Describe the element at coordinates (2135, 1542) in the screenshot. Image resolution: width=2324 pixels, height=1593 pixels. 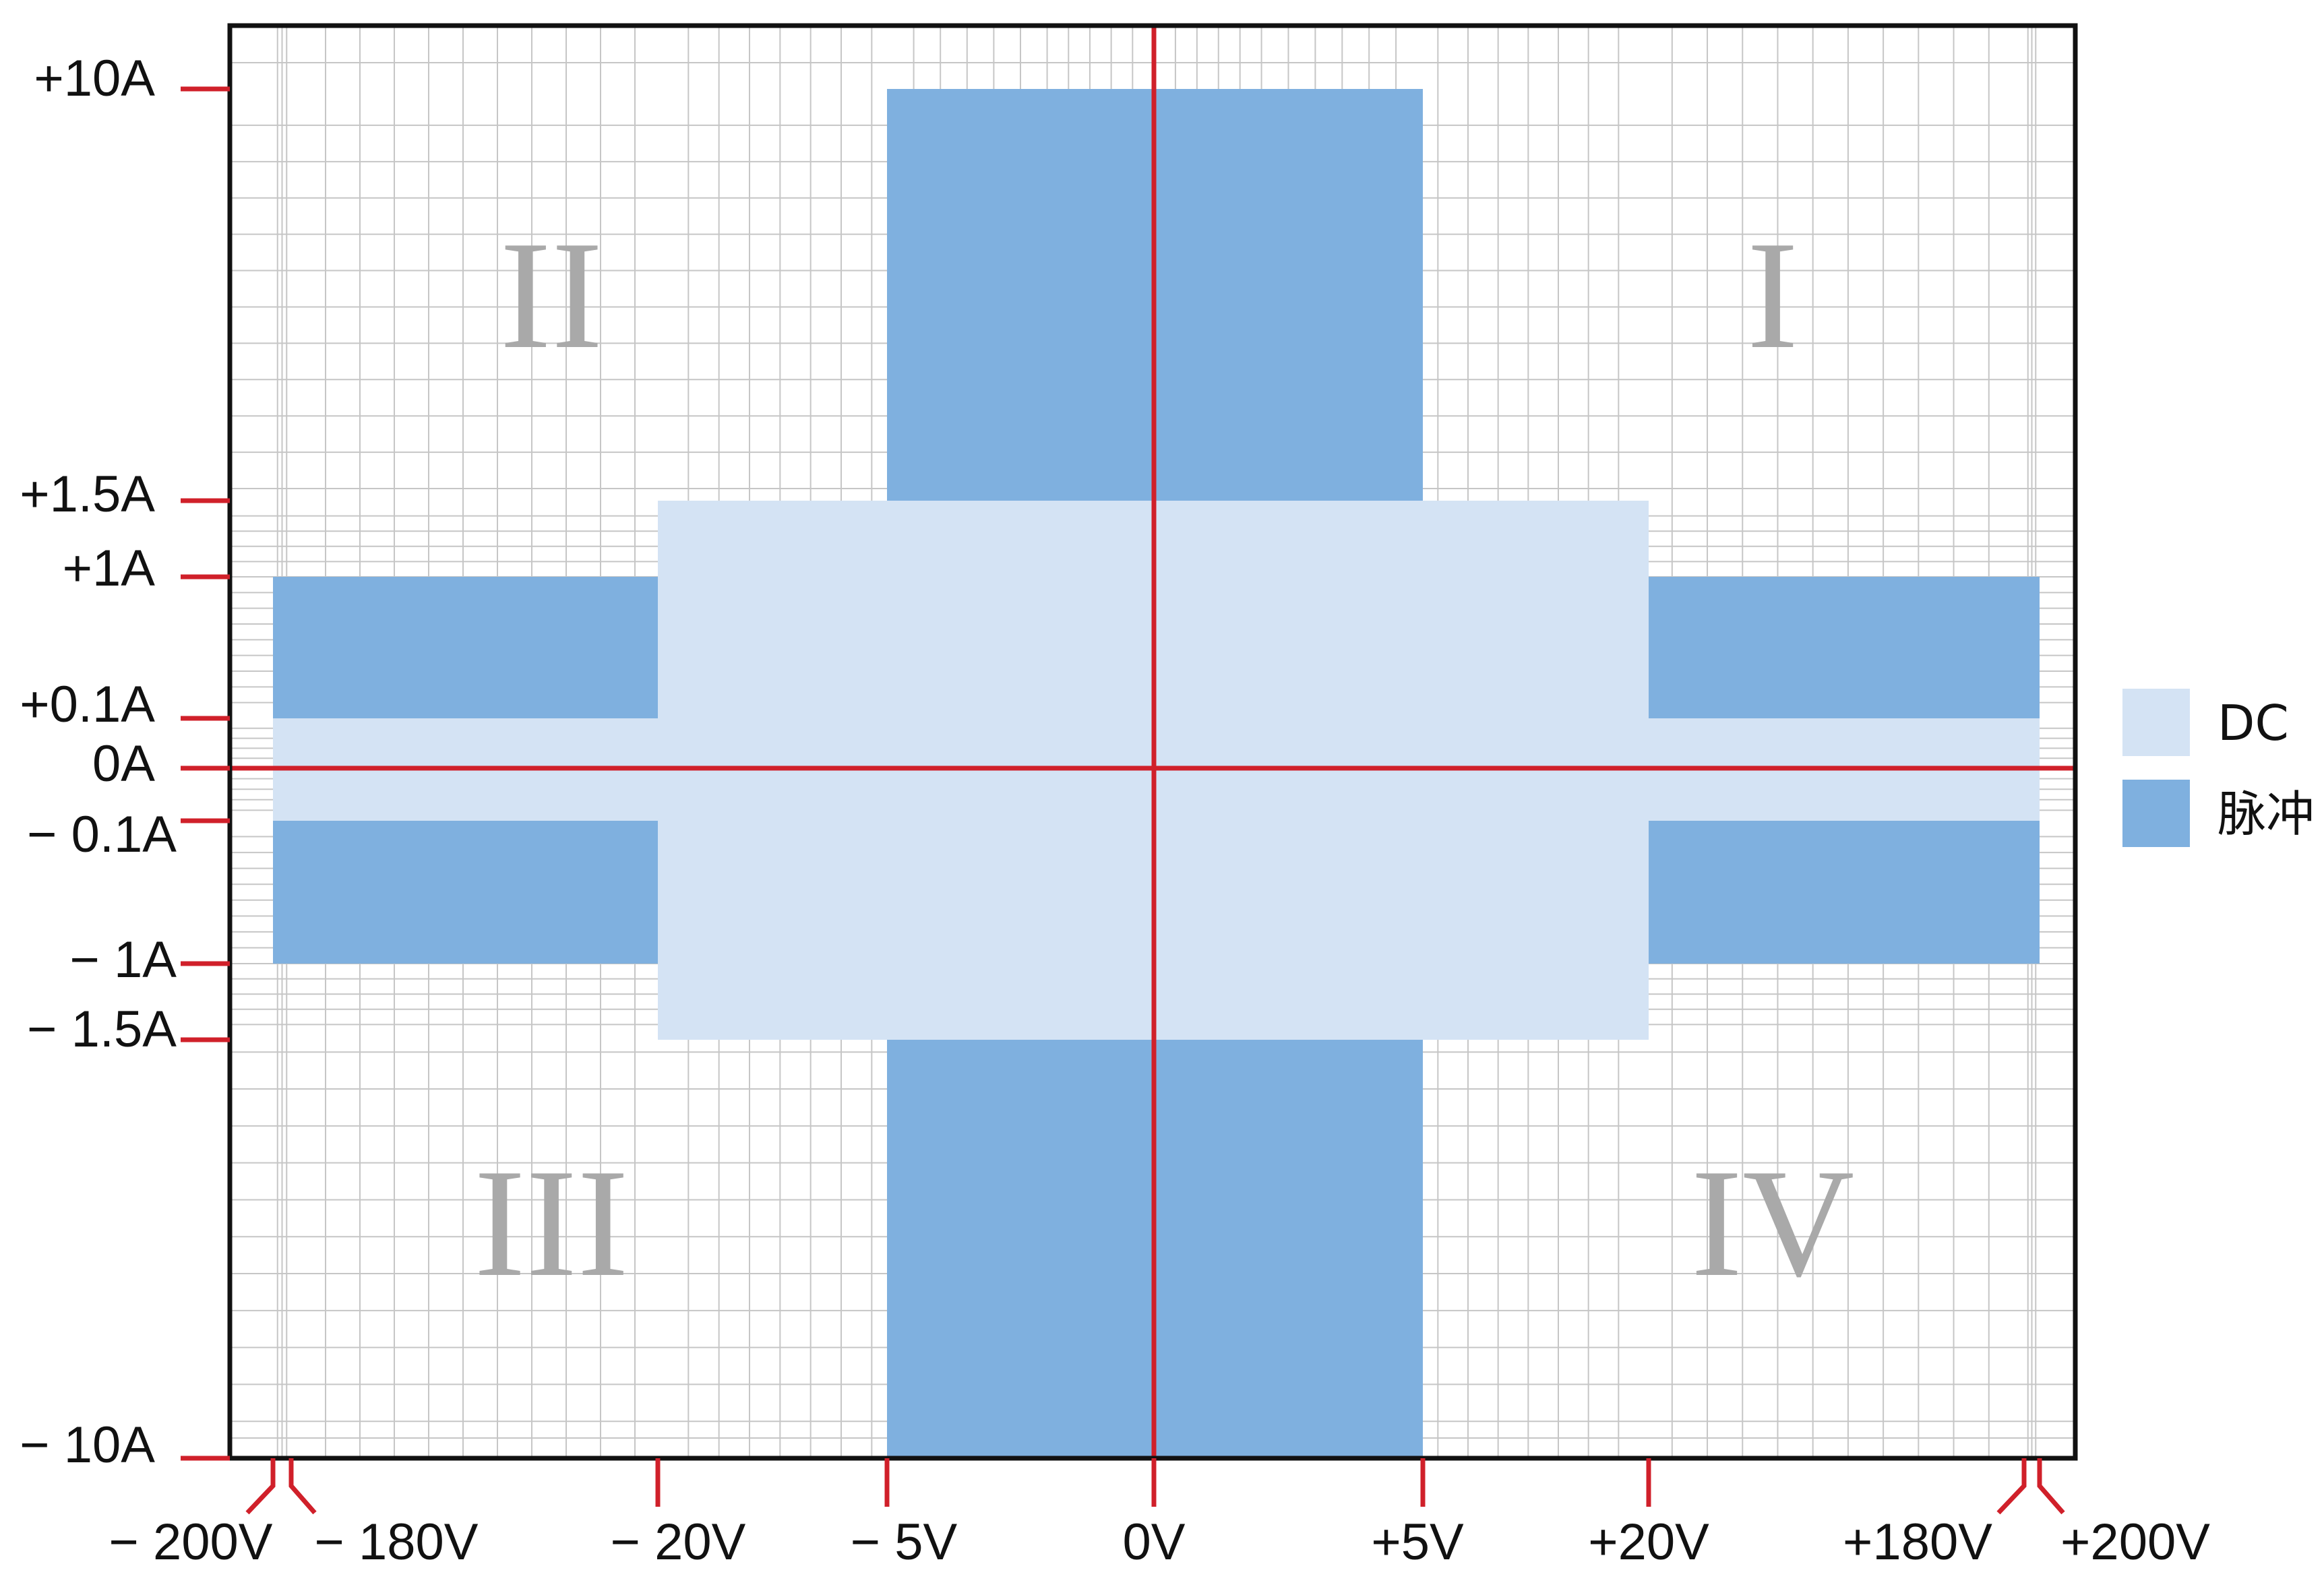
I see `x-tick-label-200v: +200V` at that location.